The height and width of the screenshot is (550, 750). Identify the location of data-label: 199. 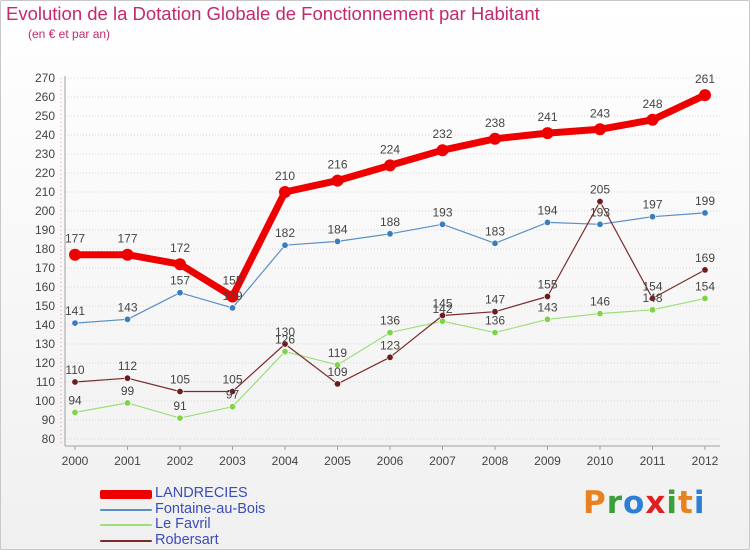
(705, 201).